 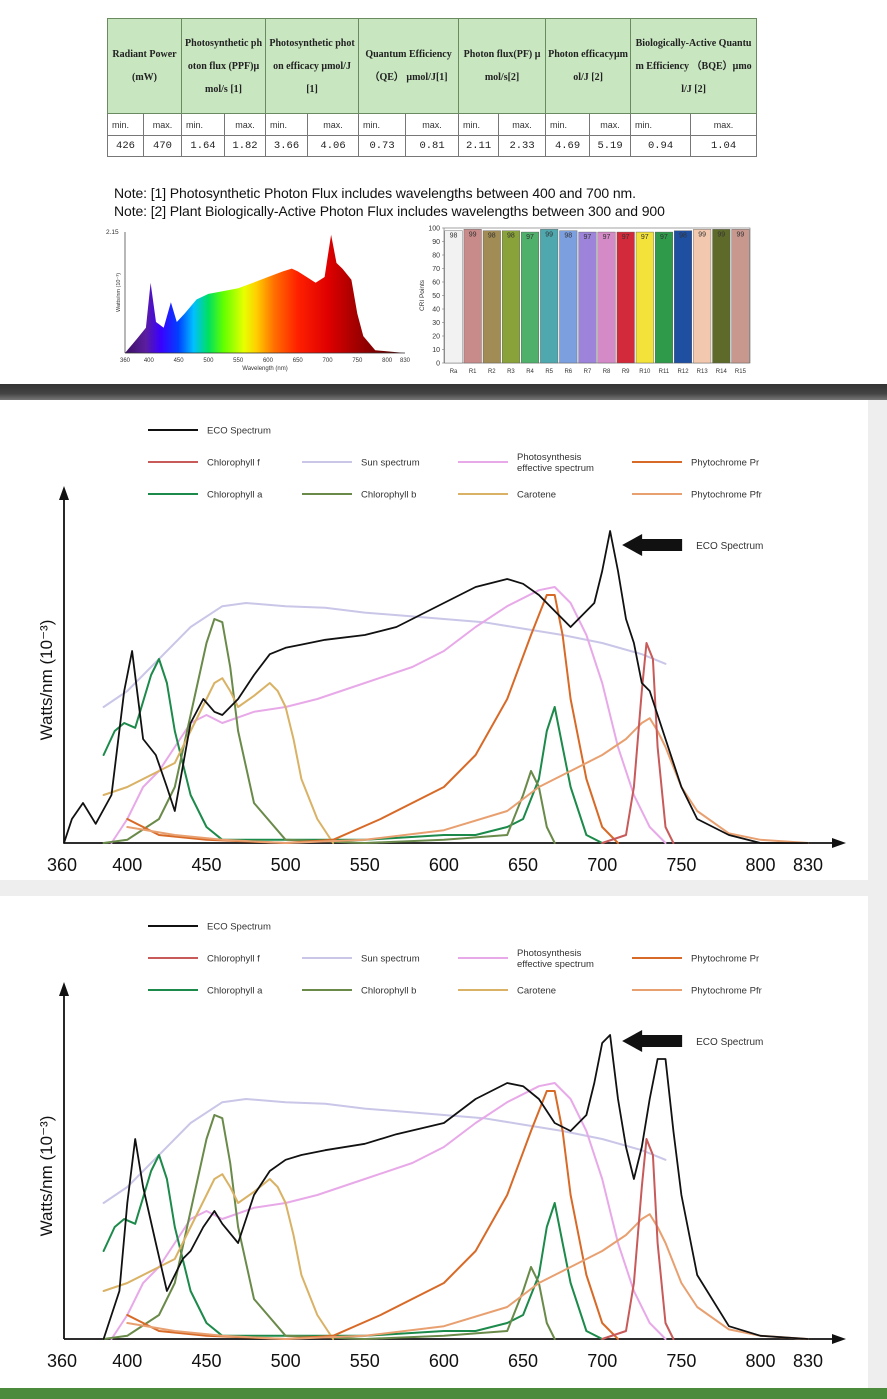 I want to click on header-radiant-power: Radiant Power (mW), so click(x=144, y=66).